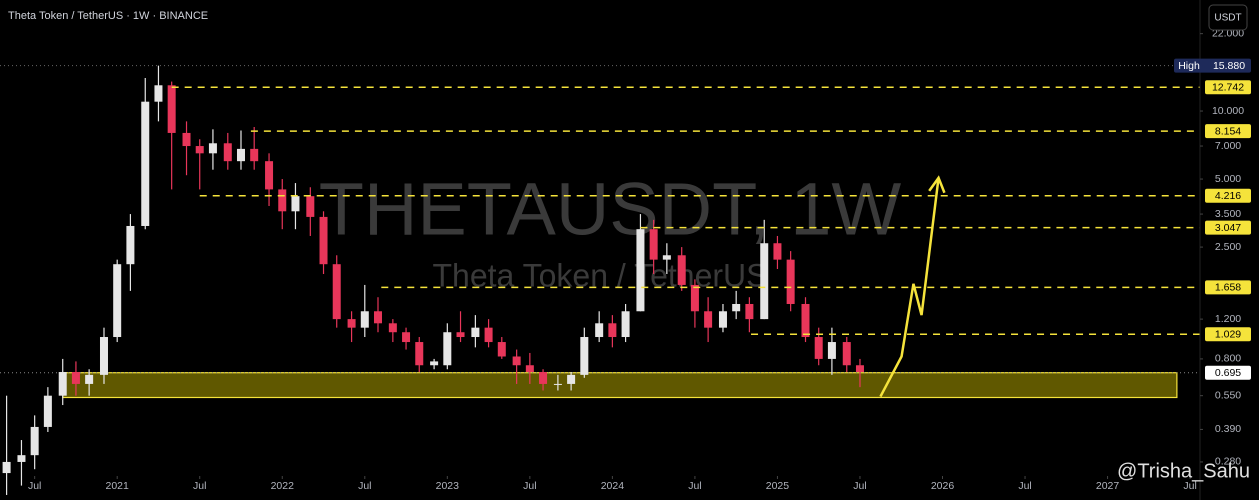 The height and width of the screenshot is (500, 1259). Describe the element at coordinates (943, 486) in the screenshot. I see `x-tick-label: 2026` at that location.